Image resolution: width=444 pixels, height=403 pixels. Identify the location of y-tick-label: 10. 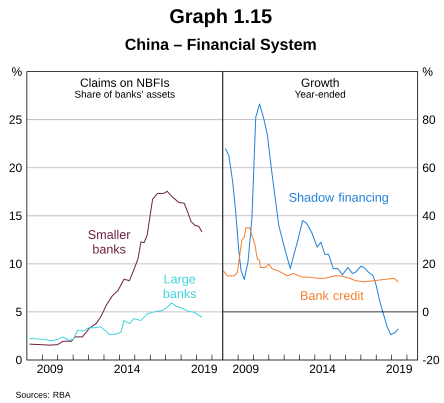
(16, 264).